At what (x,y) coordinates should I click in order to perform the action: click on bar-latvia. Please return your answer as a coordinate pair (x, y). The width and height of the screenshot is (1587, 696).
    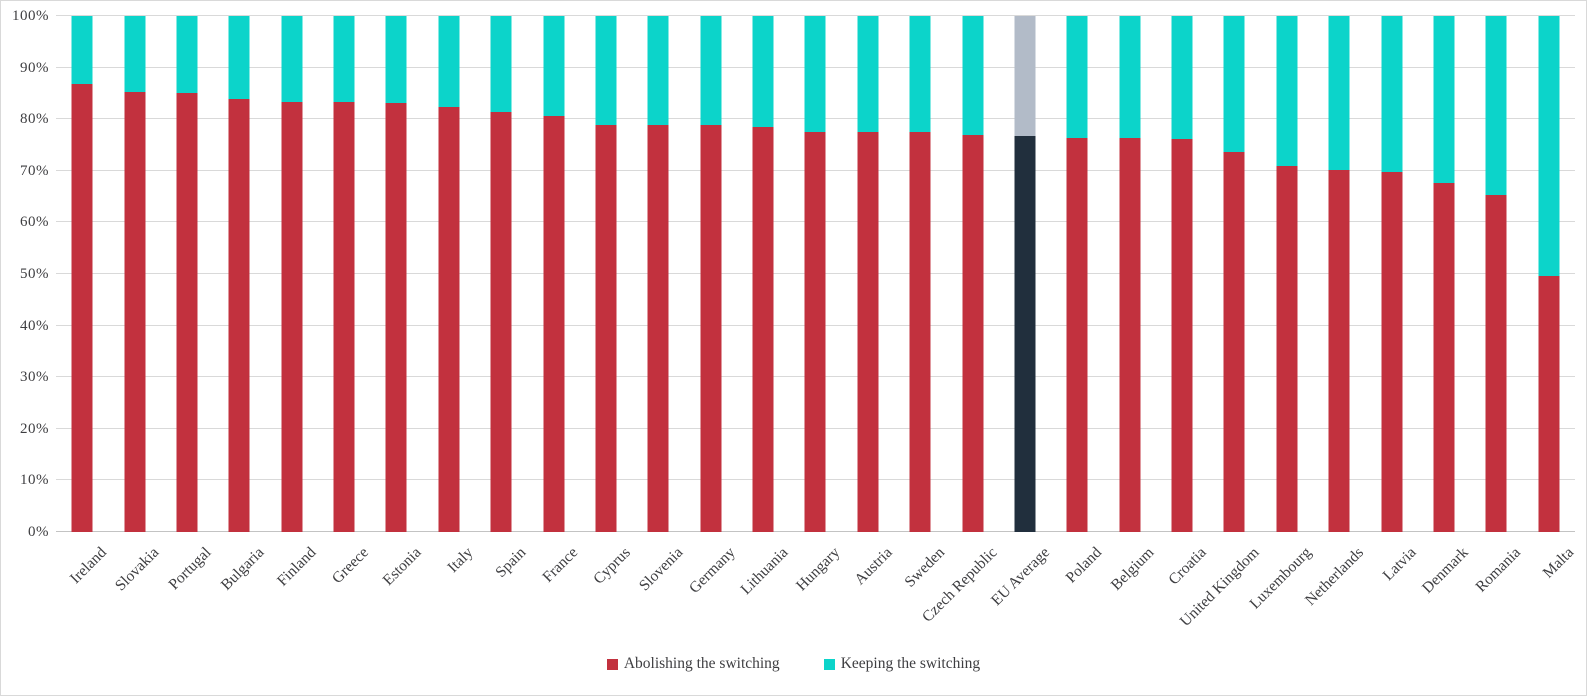
    Looking at the image, I should click on (1392, 274).